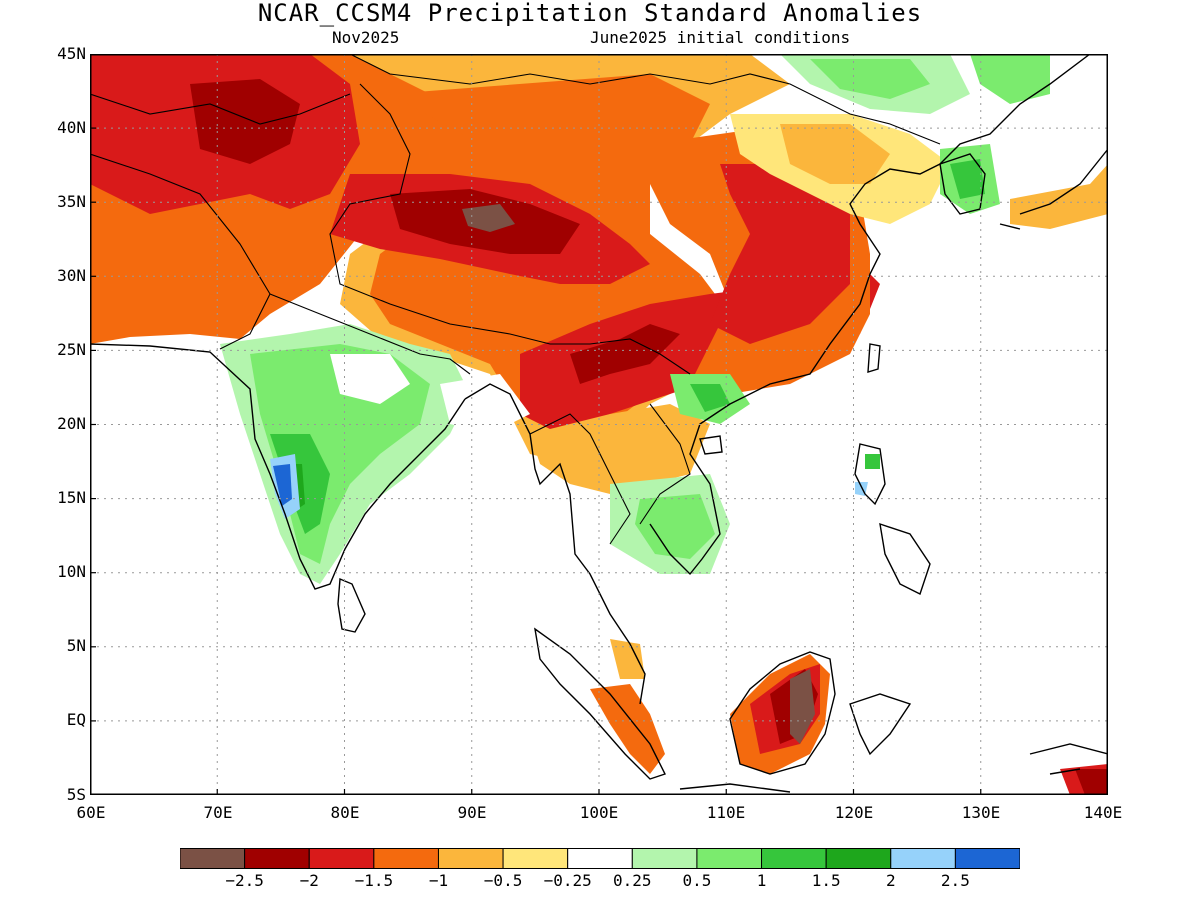 The image size is (1200, 900). Describe the element at coordinates (967, 179) in the screenshot. I see `anomaly-field-korea-darkgreen` at that location.